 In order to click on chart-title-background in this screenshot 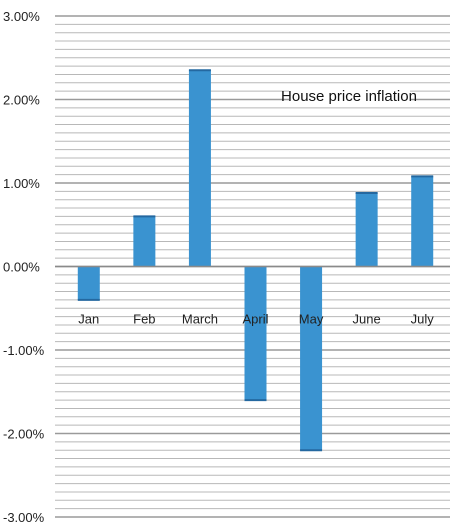, I will do `click(349, 96)`.